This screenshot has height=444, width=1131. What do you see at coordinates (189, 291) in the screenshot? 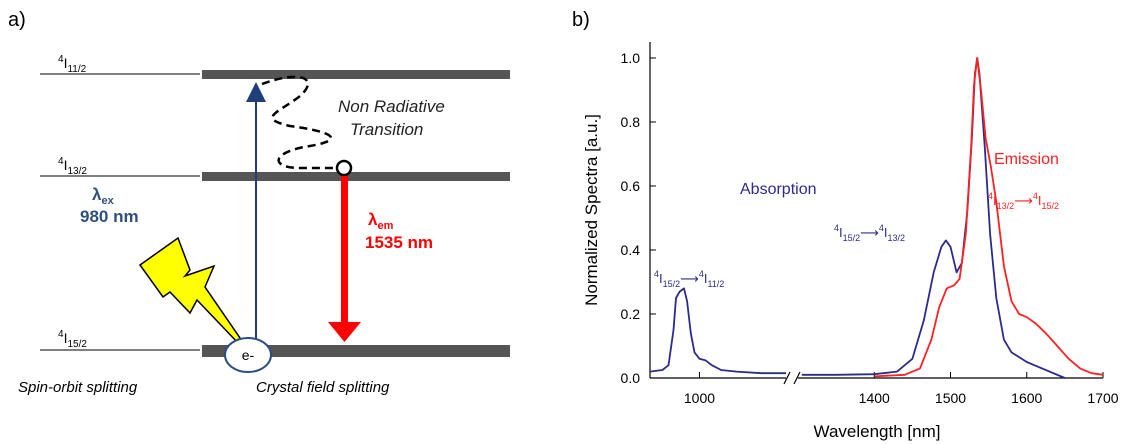
I see `lightning-bolt-icon` at bounding box center [189, 291].